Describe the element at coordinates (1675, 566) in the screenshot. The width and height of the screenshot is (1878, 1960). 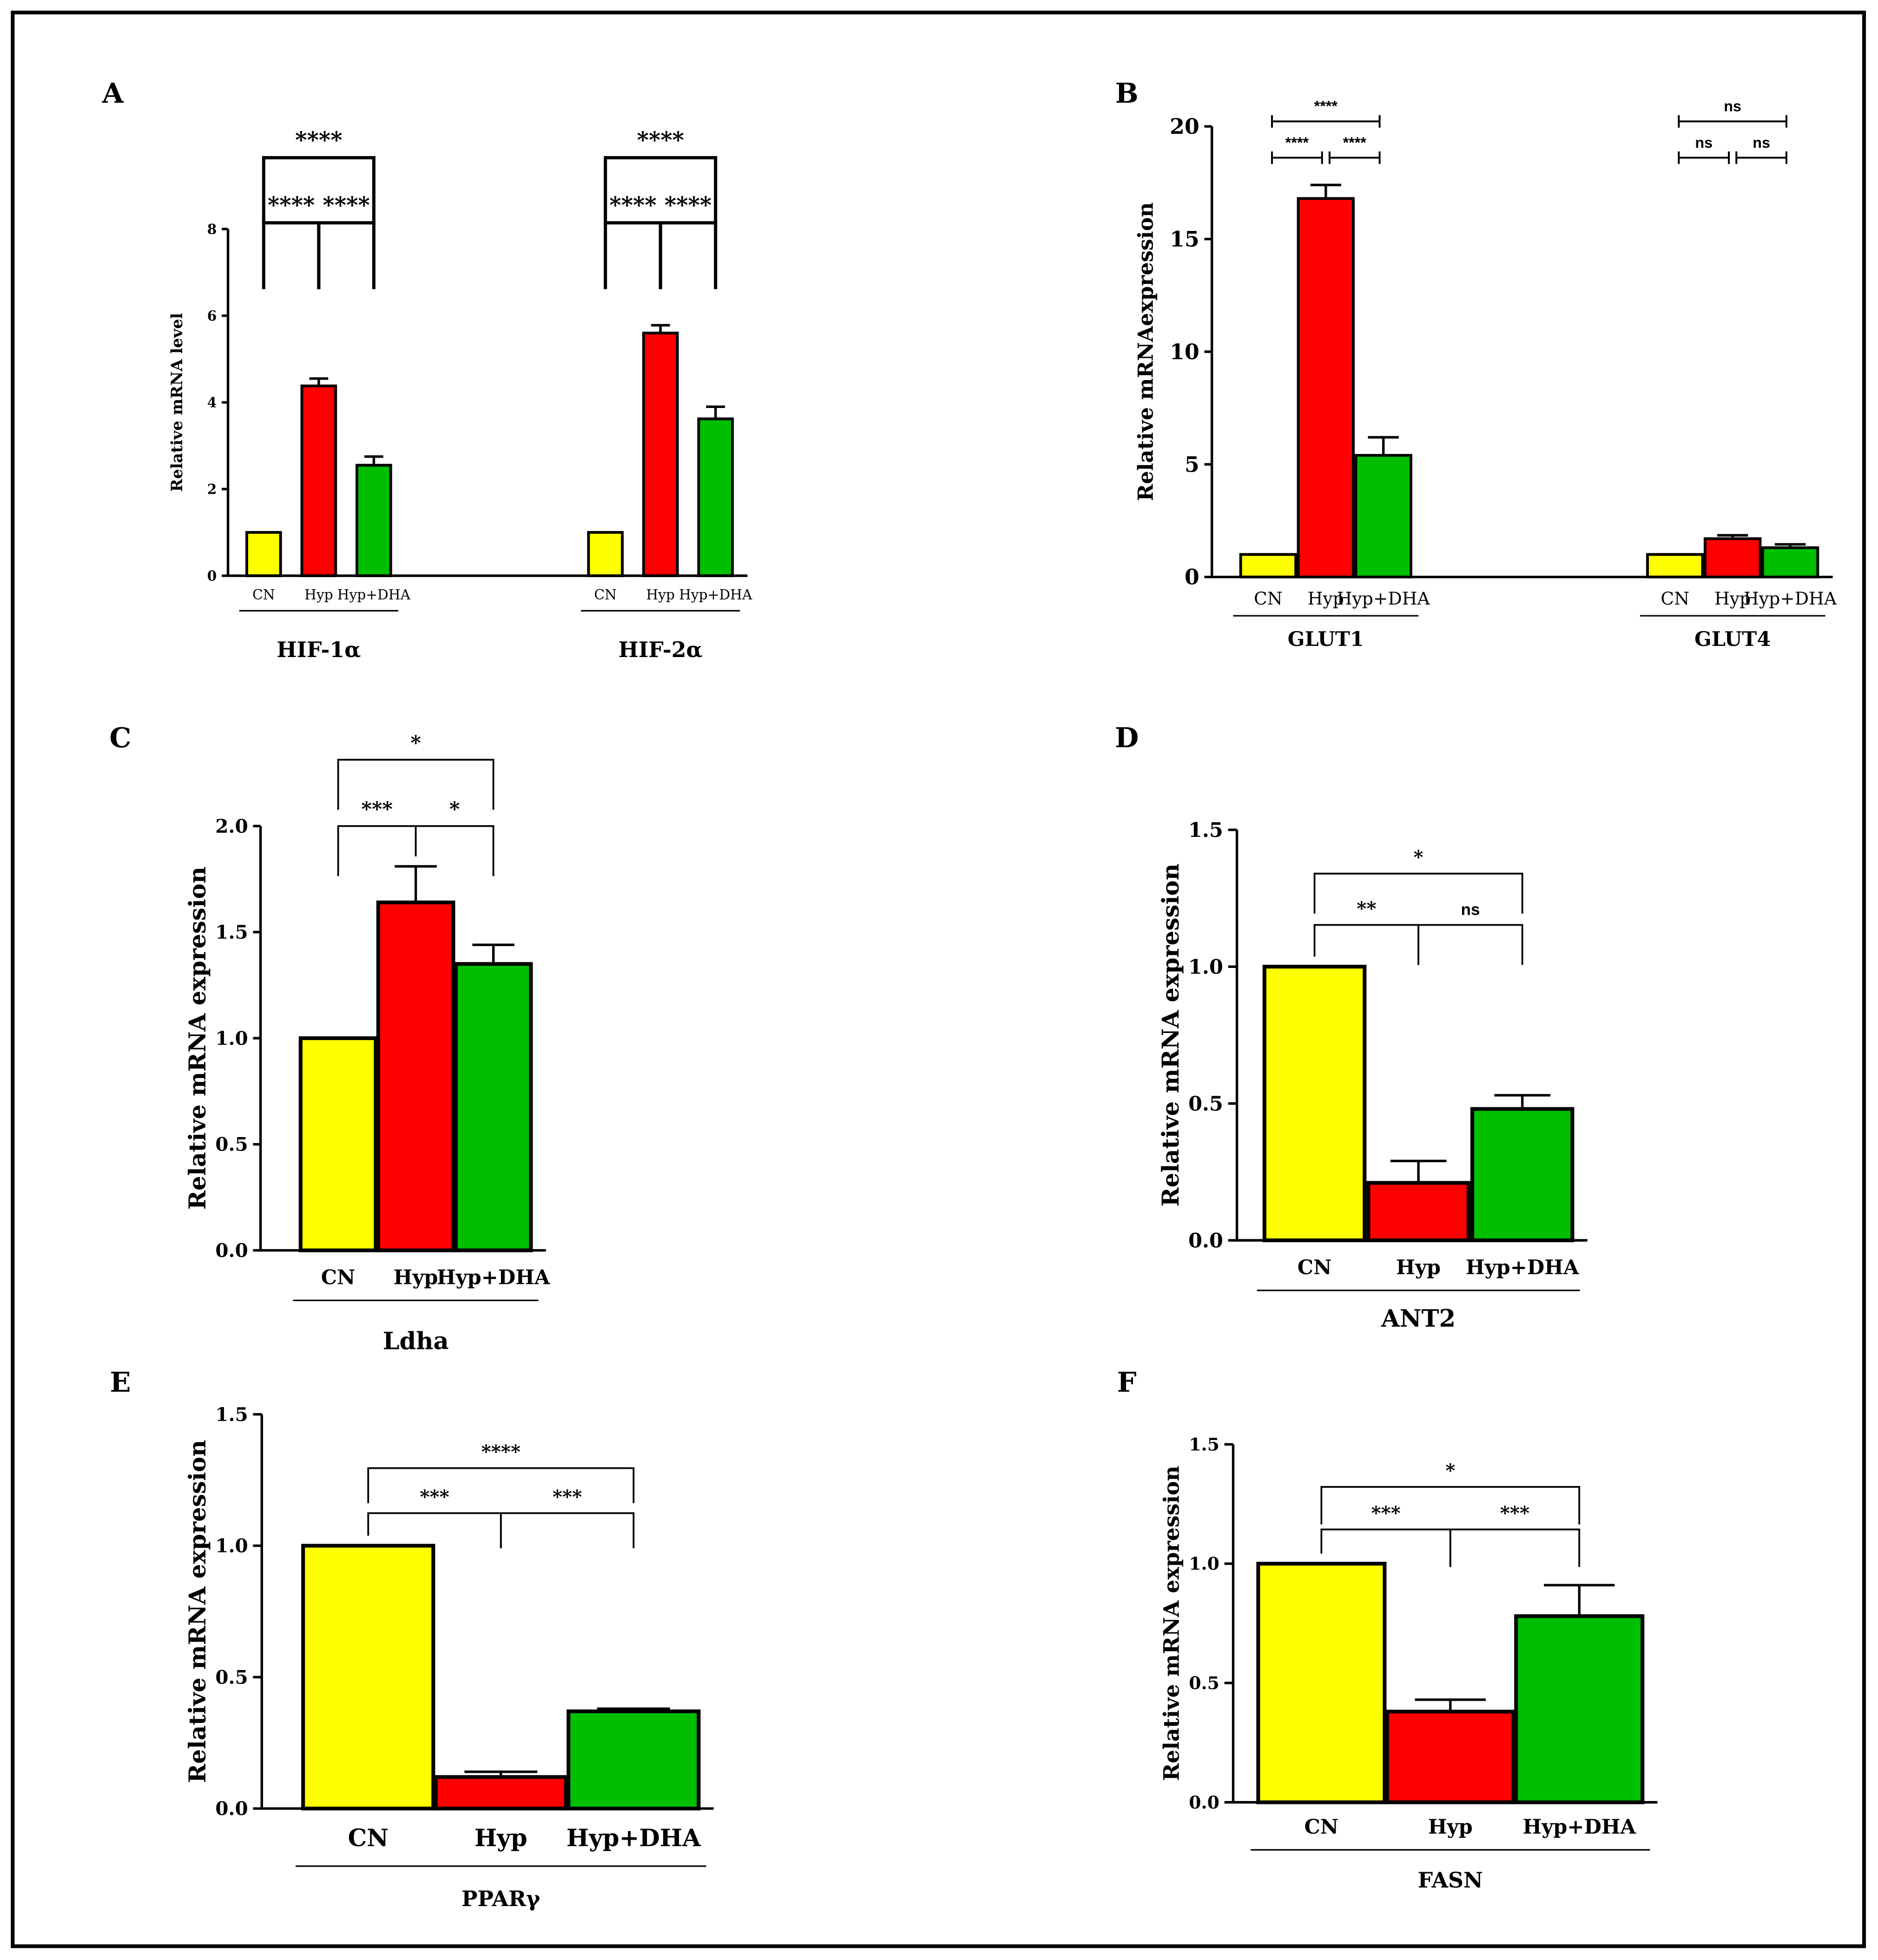
I see `panel-b-glut4-bar-cn` at that location.